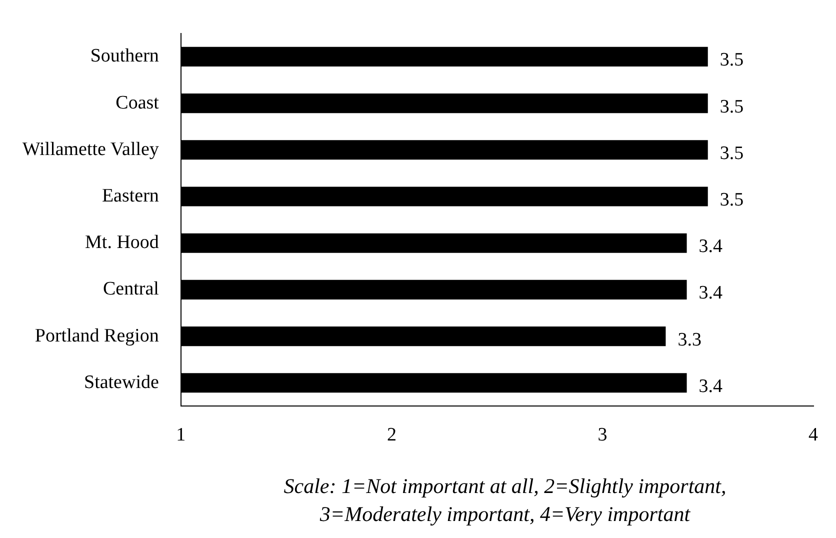 The width and height of the screenshot is (836, 538). What do you see at coordinates (138, 103) in the screenshot?
I see `y-tick-label: Coast` at bounding box center [138, 103].